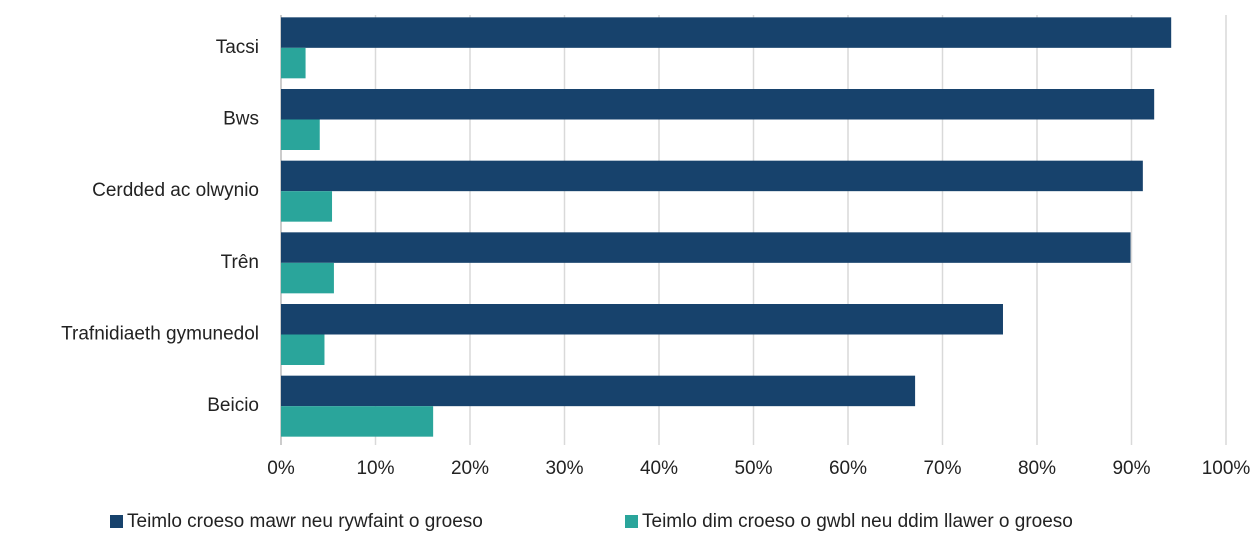  I want to click on x-tick-label: 90%, so click(1131, 468).